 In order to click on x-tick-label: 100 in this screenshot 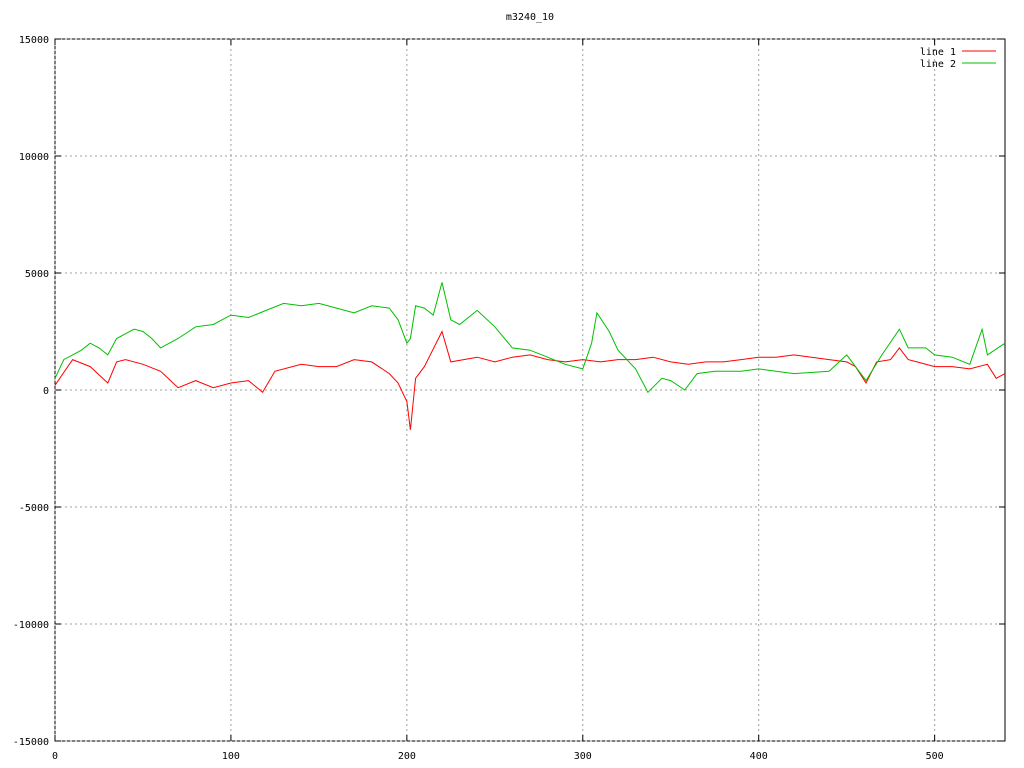, I will do `click(231, 756)`.